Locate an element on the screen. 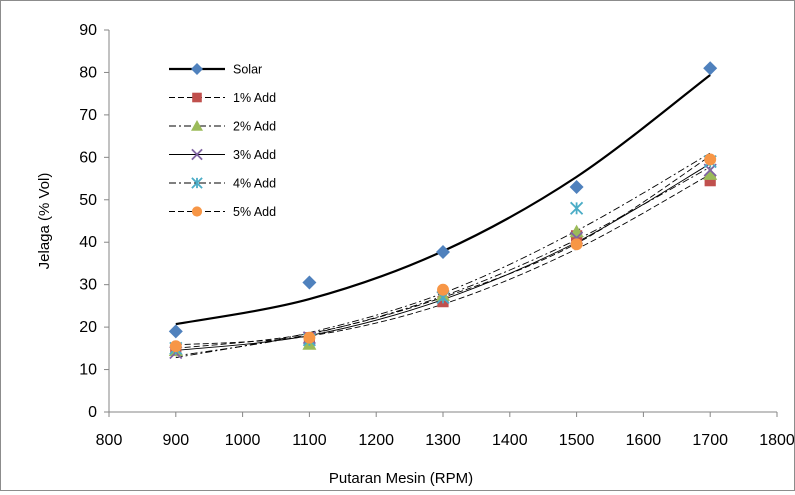  y-axis-title: Jelaga (% Vol) is located at coordinates (44, 221).